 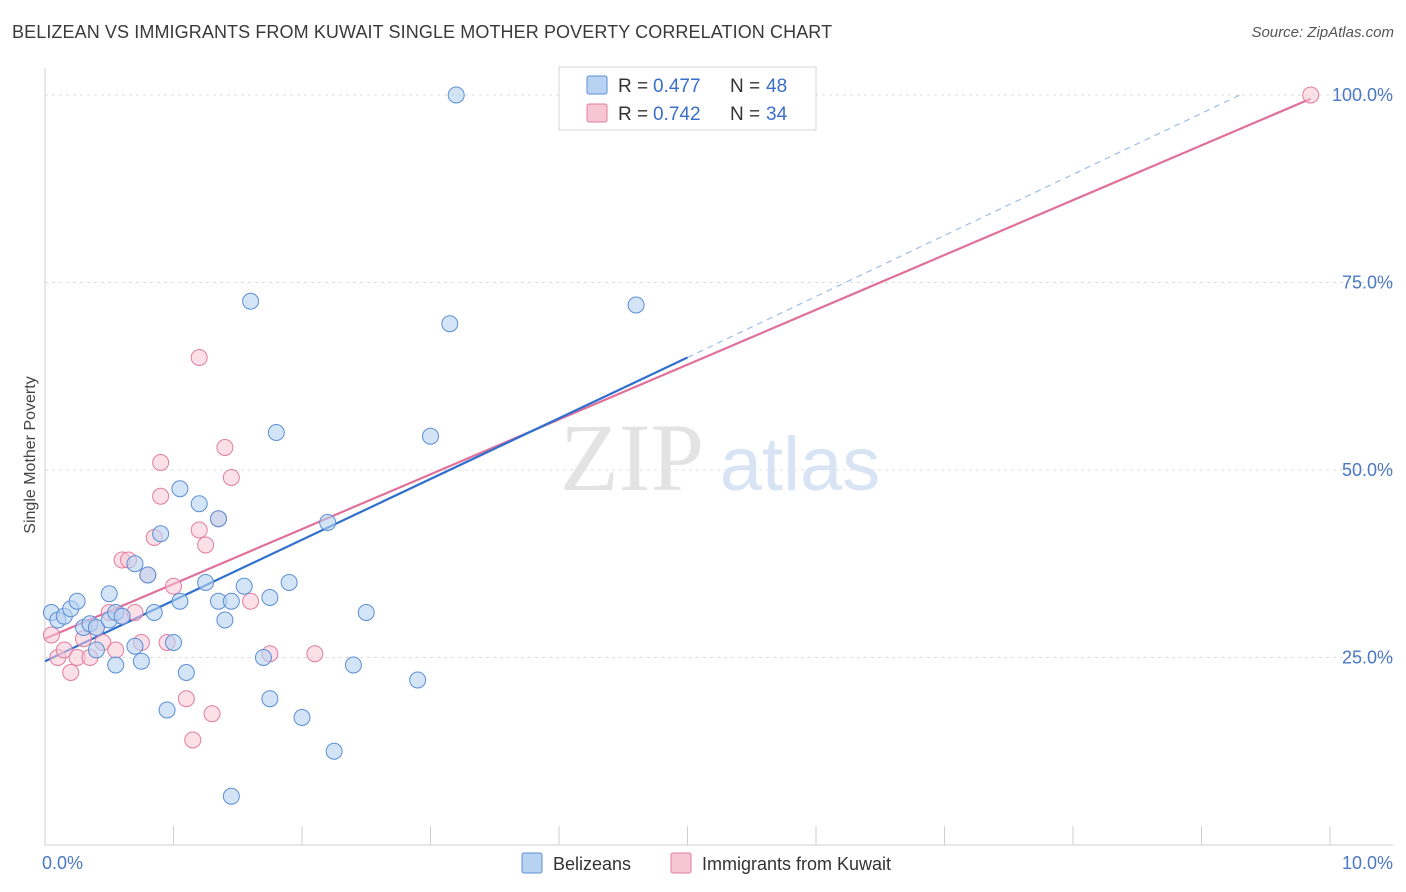 I want to click on legend-n-value-1: 48, so click(x=776, y=86).